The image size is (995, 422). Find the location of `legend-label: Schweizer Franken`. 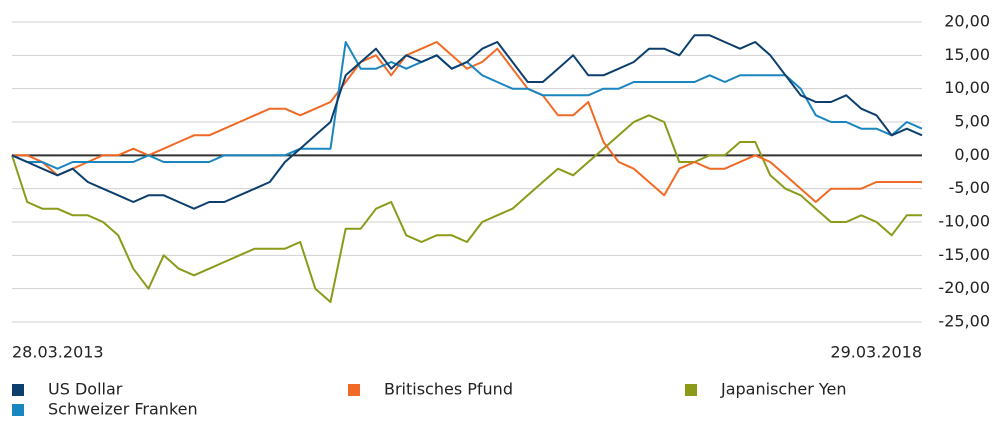

legend-label: Schweizer Franken is located at coordinates (123, 409).